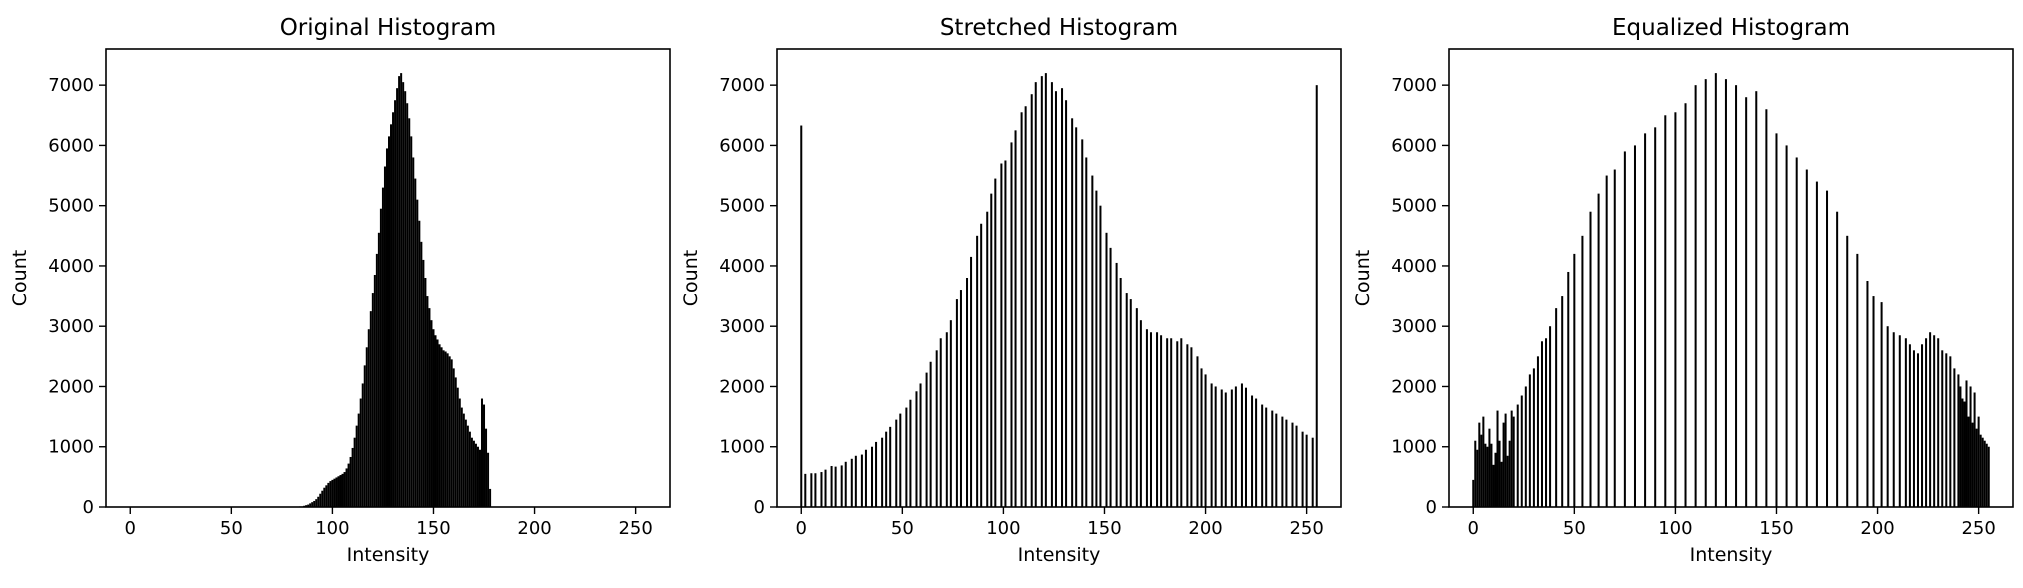  I want to click on x-tick-label: 100, so click(1003, 528).